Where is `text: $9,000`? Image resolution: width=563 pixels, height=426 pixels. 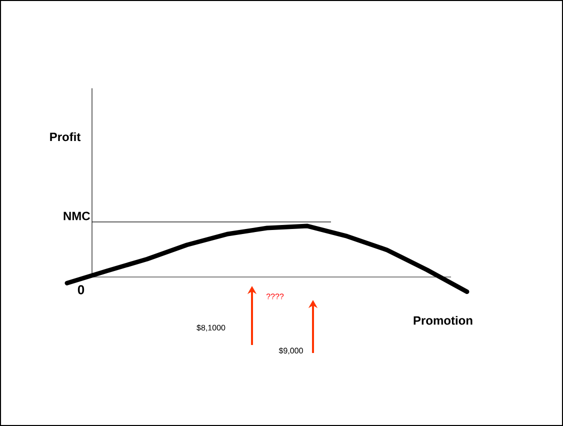
text: $9,000 is located at coordinates (290, 350).